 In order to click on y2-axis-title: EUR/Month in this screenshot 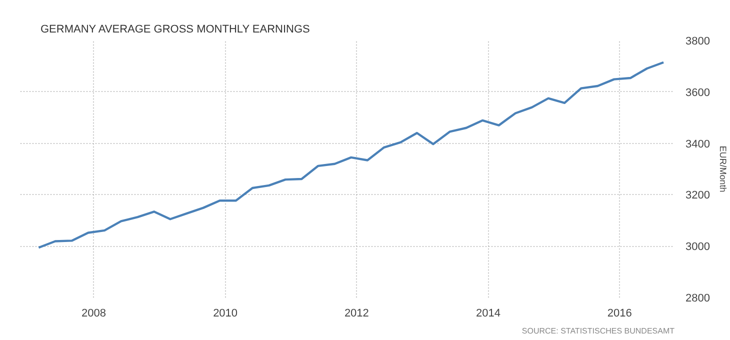, I will do `click(723, 169)`.